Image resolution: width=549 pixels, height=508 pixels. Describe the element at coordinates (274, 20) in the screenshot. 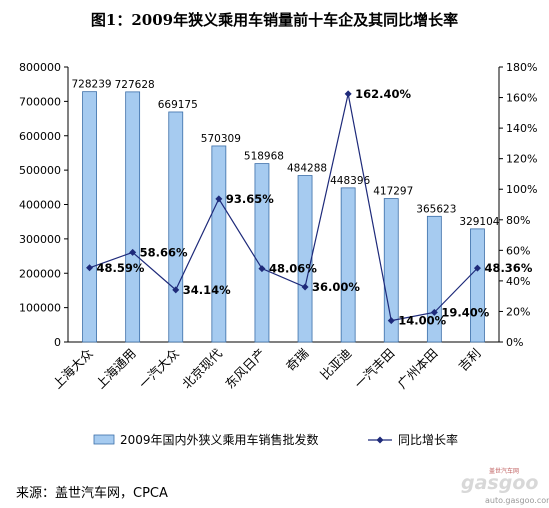

I see `chart-title: 图1：2009年狭义乘用车销量前十车企及其同比增长率` at that location.